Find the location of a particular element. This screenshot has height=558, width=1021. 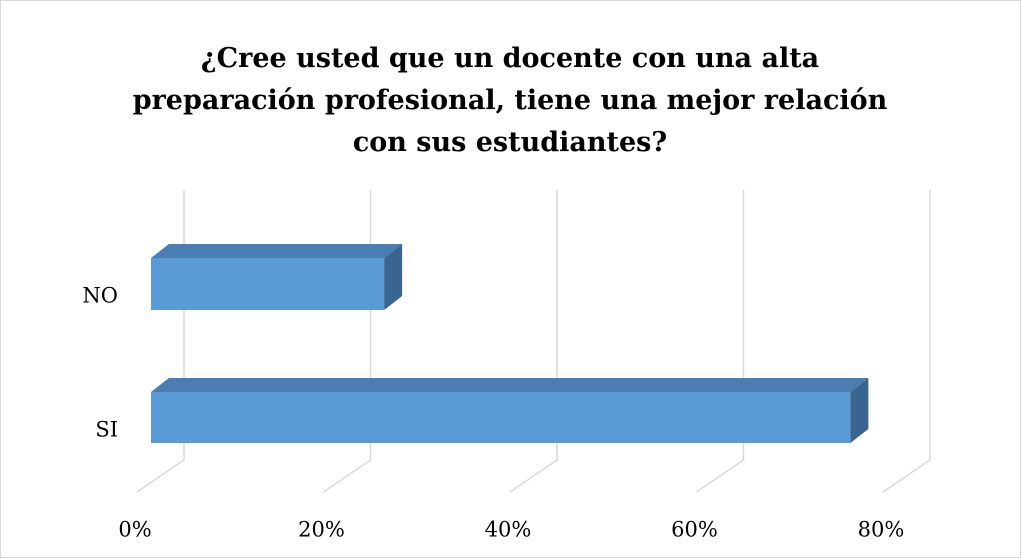

x-tick-label: 60% is located at coordinates (694, 530).